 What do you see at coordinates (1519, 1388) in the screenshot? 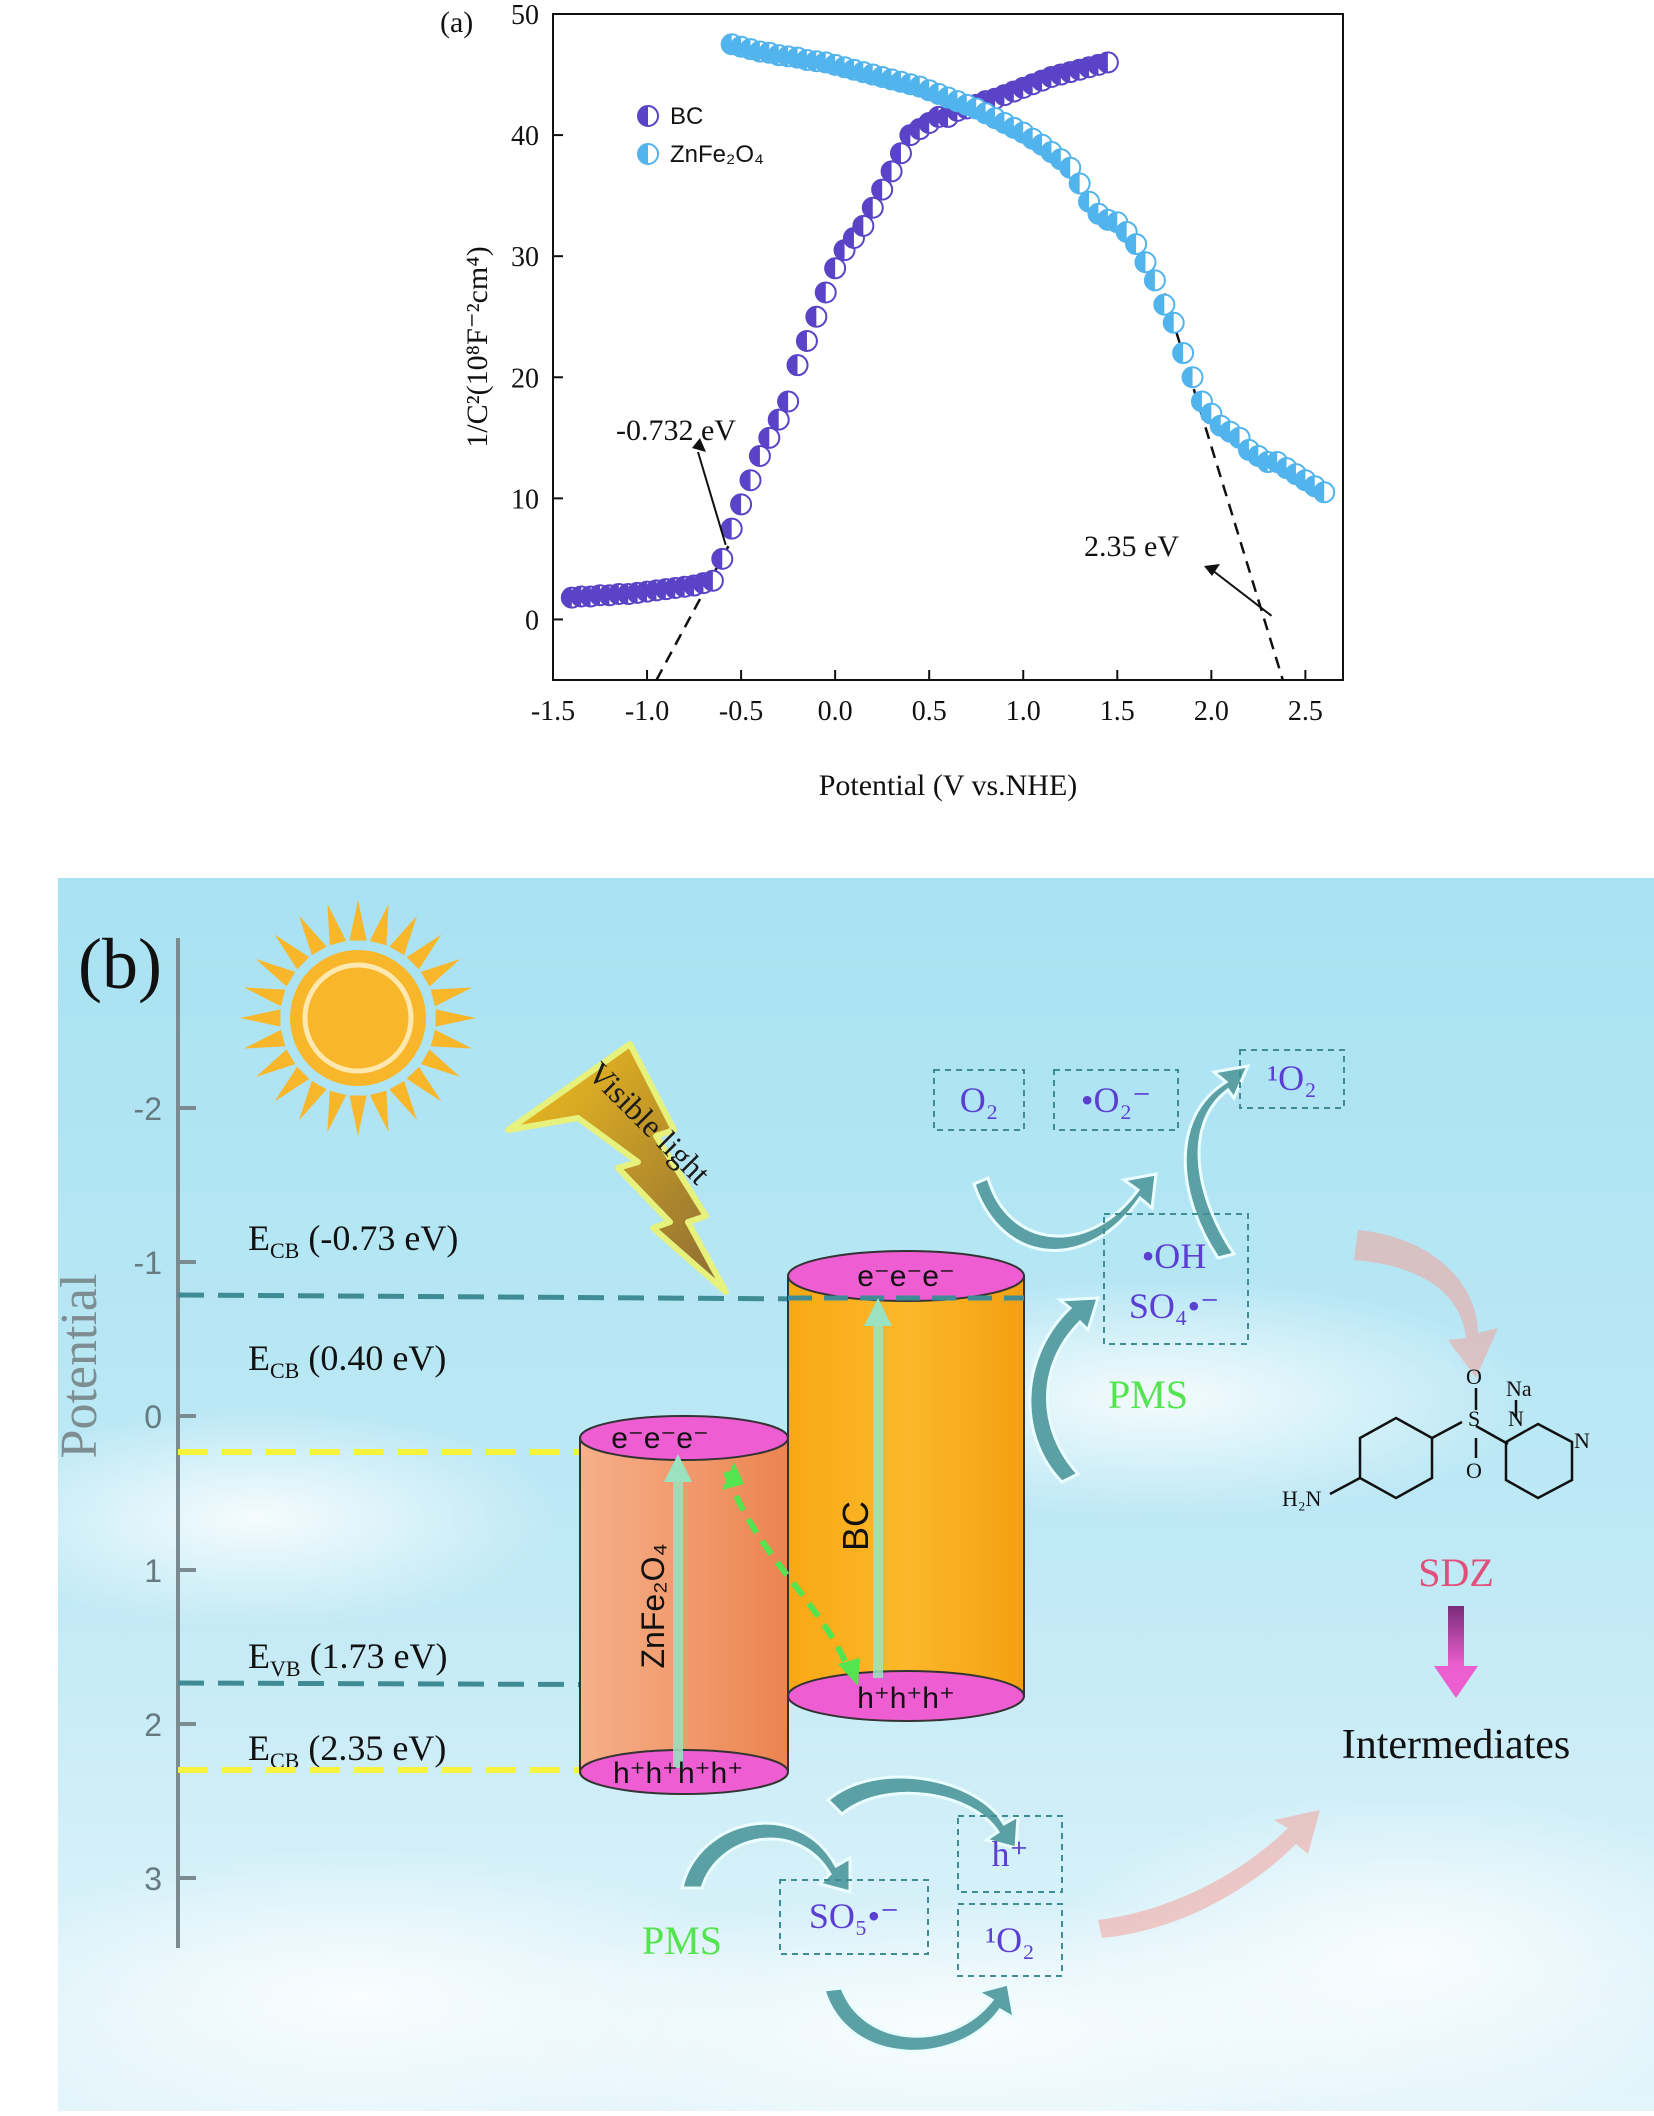
I see `atom-na: Na` at bounding box center [1519, 1388].